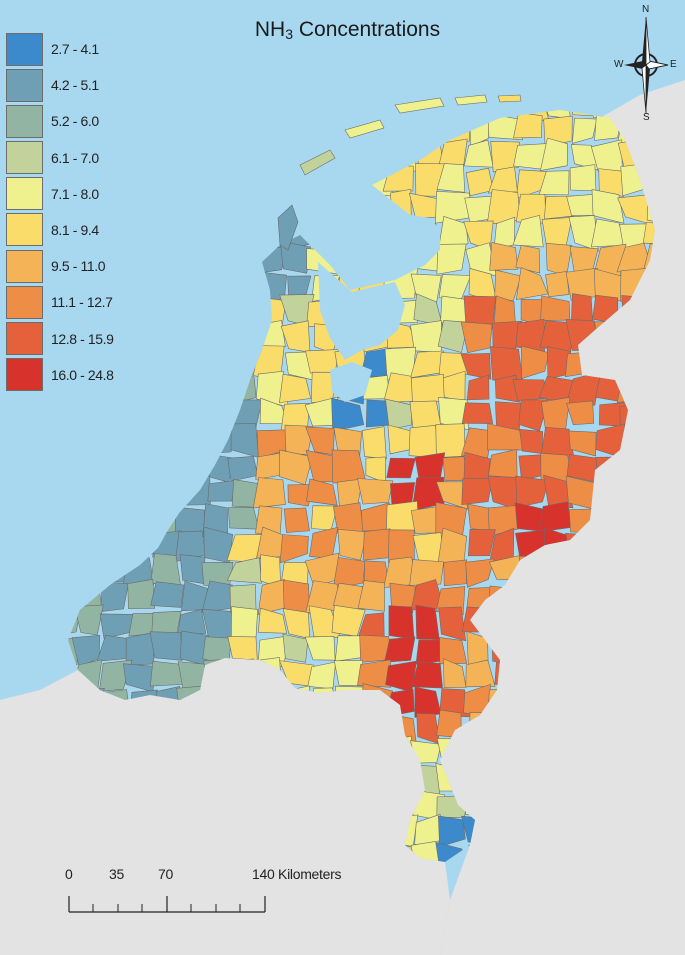 This screenshot has height=955, width=685. What do you see at coordinates (60, 121) in the screenshot?
I see `legend-item: 5.2 - 6.0` at bounding box center [60, 121].